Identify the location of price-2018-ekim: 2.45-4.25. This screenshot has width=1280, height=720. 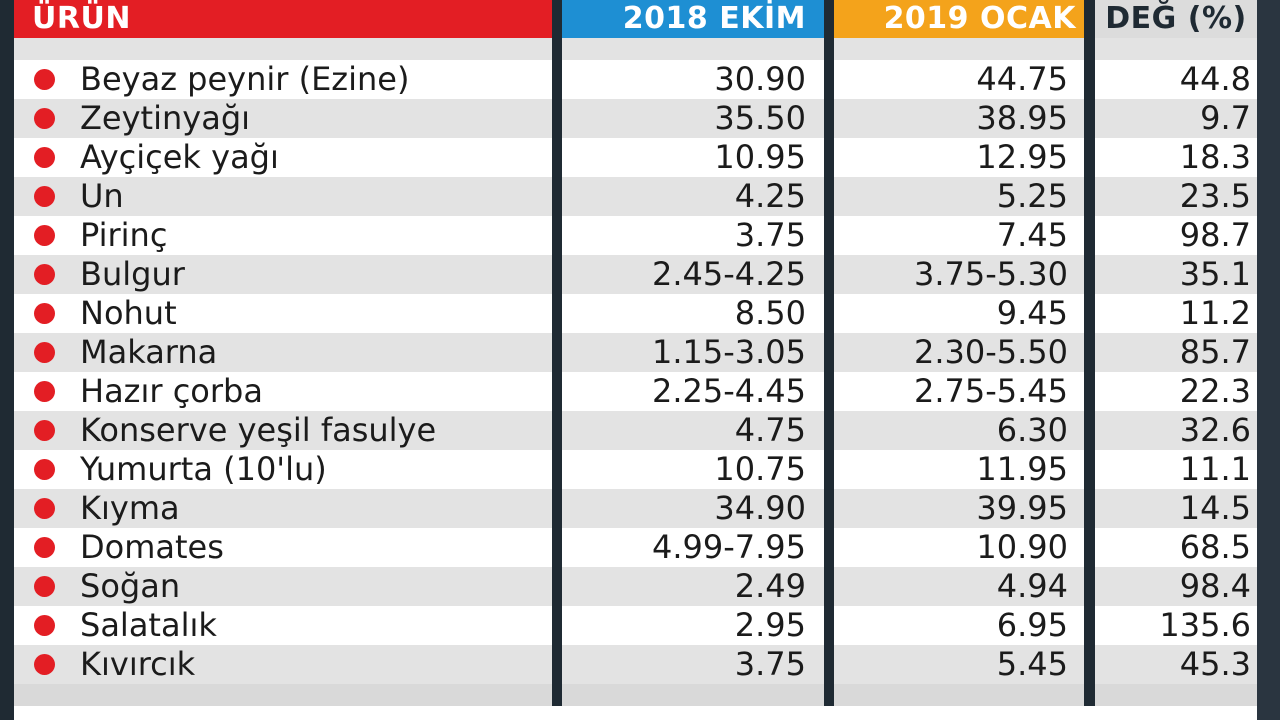
(728, 274).